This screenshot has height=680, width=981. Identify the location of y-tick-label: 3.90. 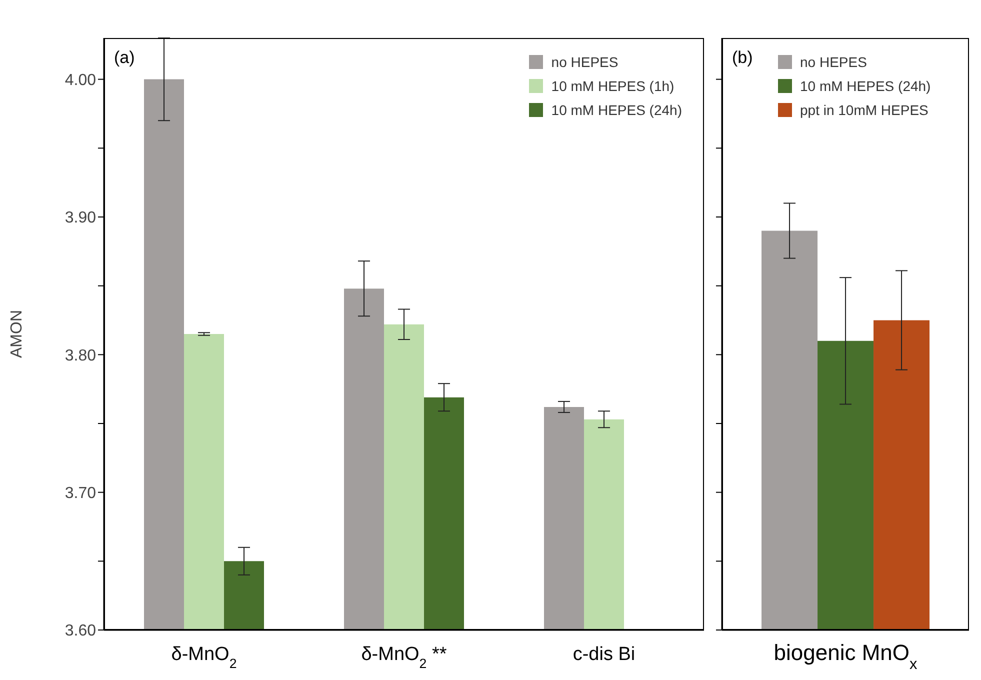
(80, 218).